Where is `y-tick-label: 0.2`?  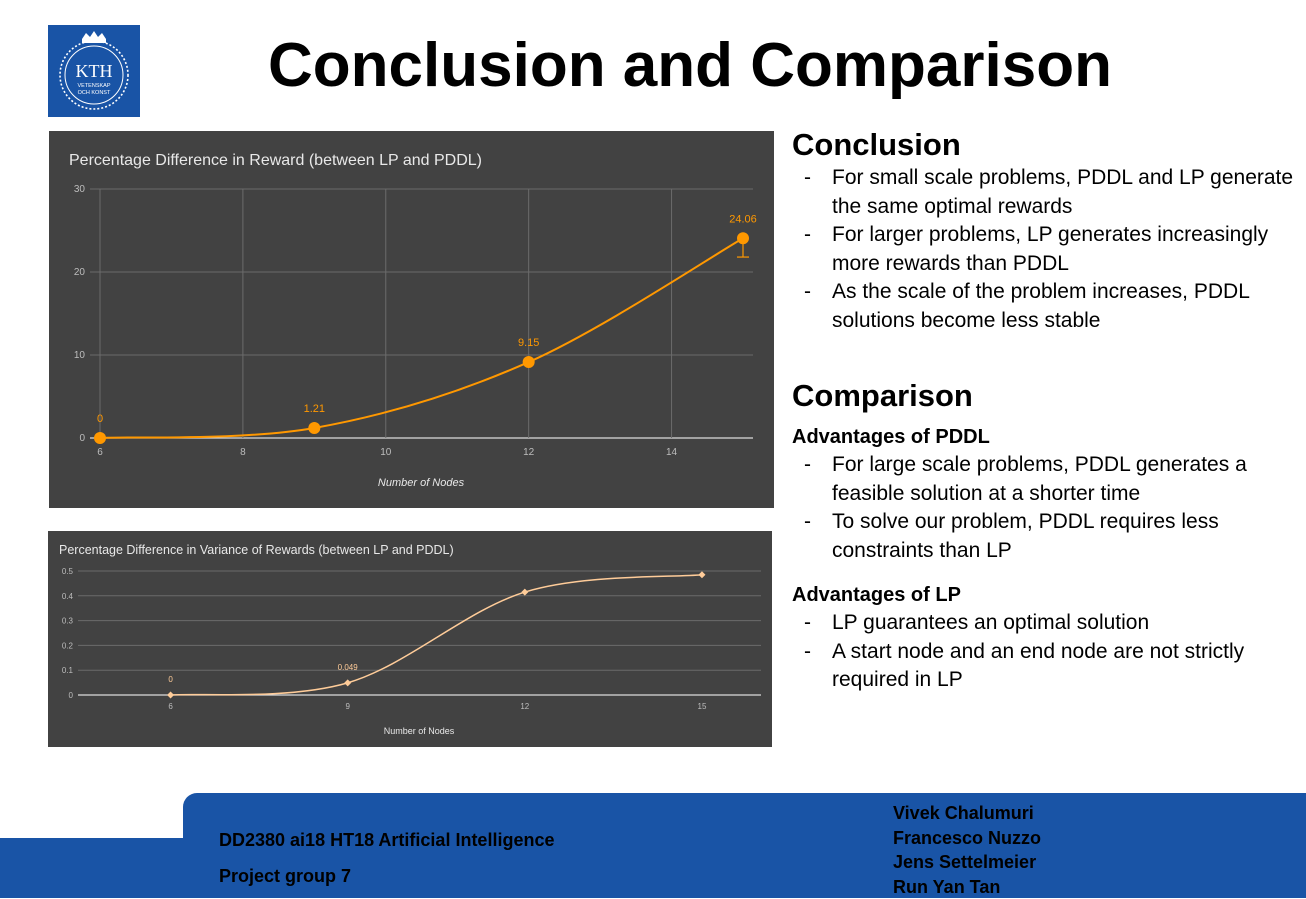 y-tick-label: 0.2 is located at coordinates (68, 645).